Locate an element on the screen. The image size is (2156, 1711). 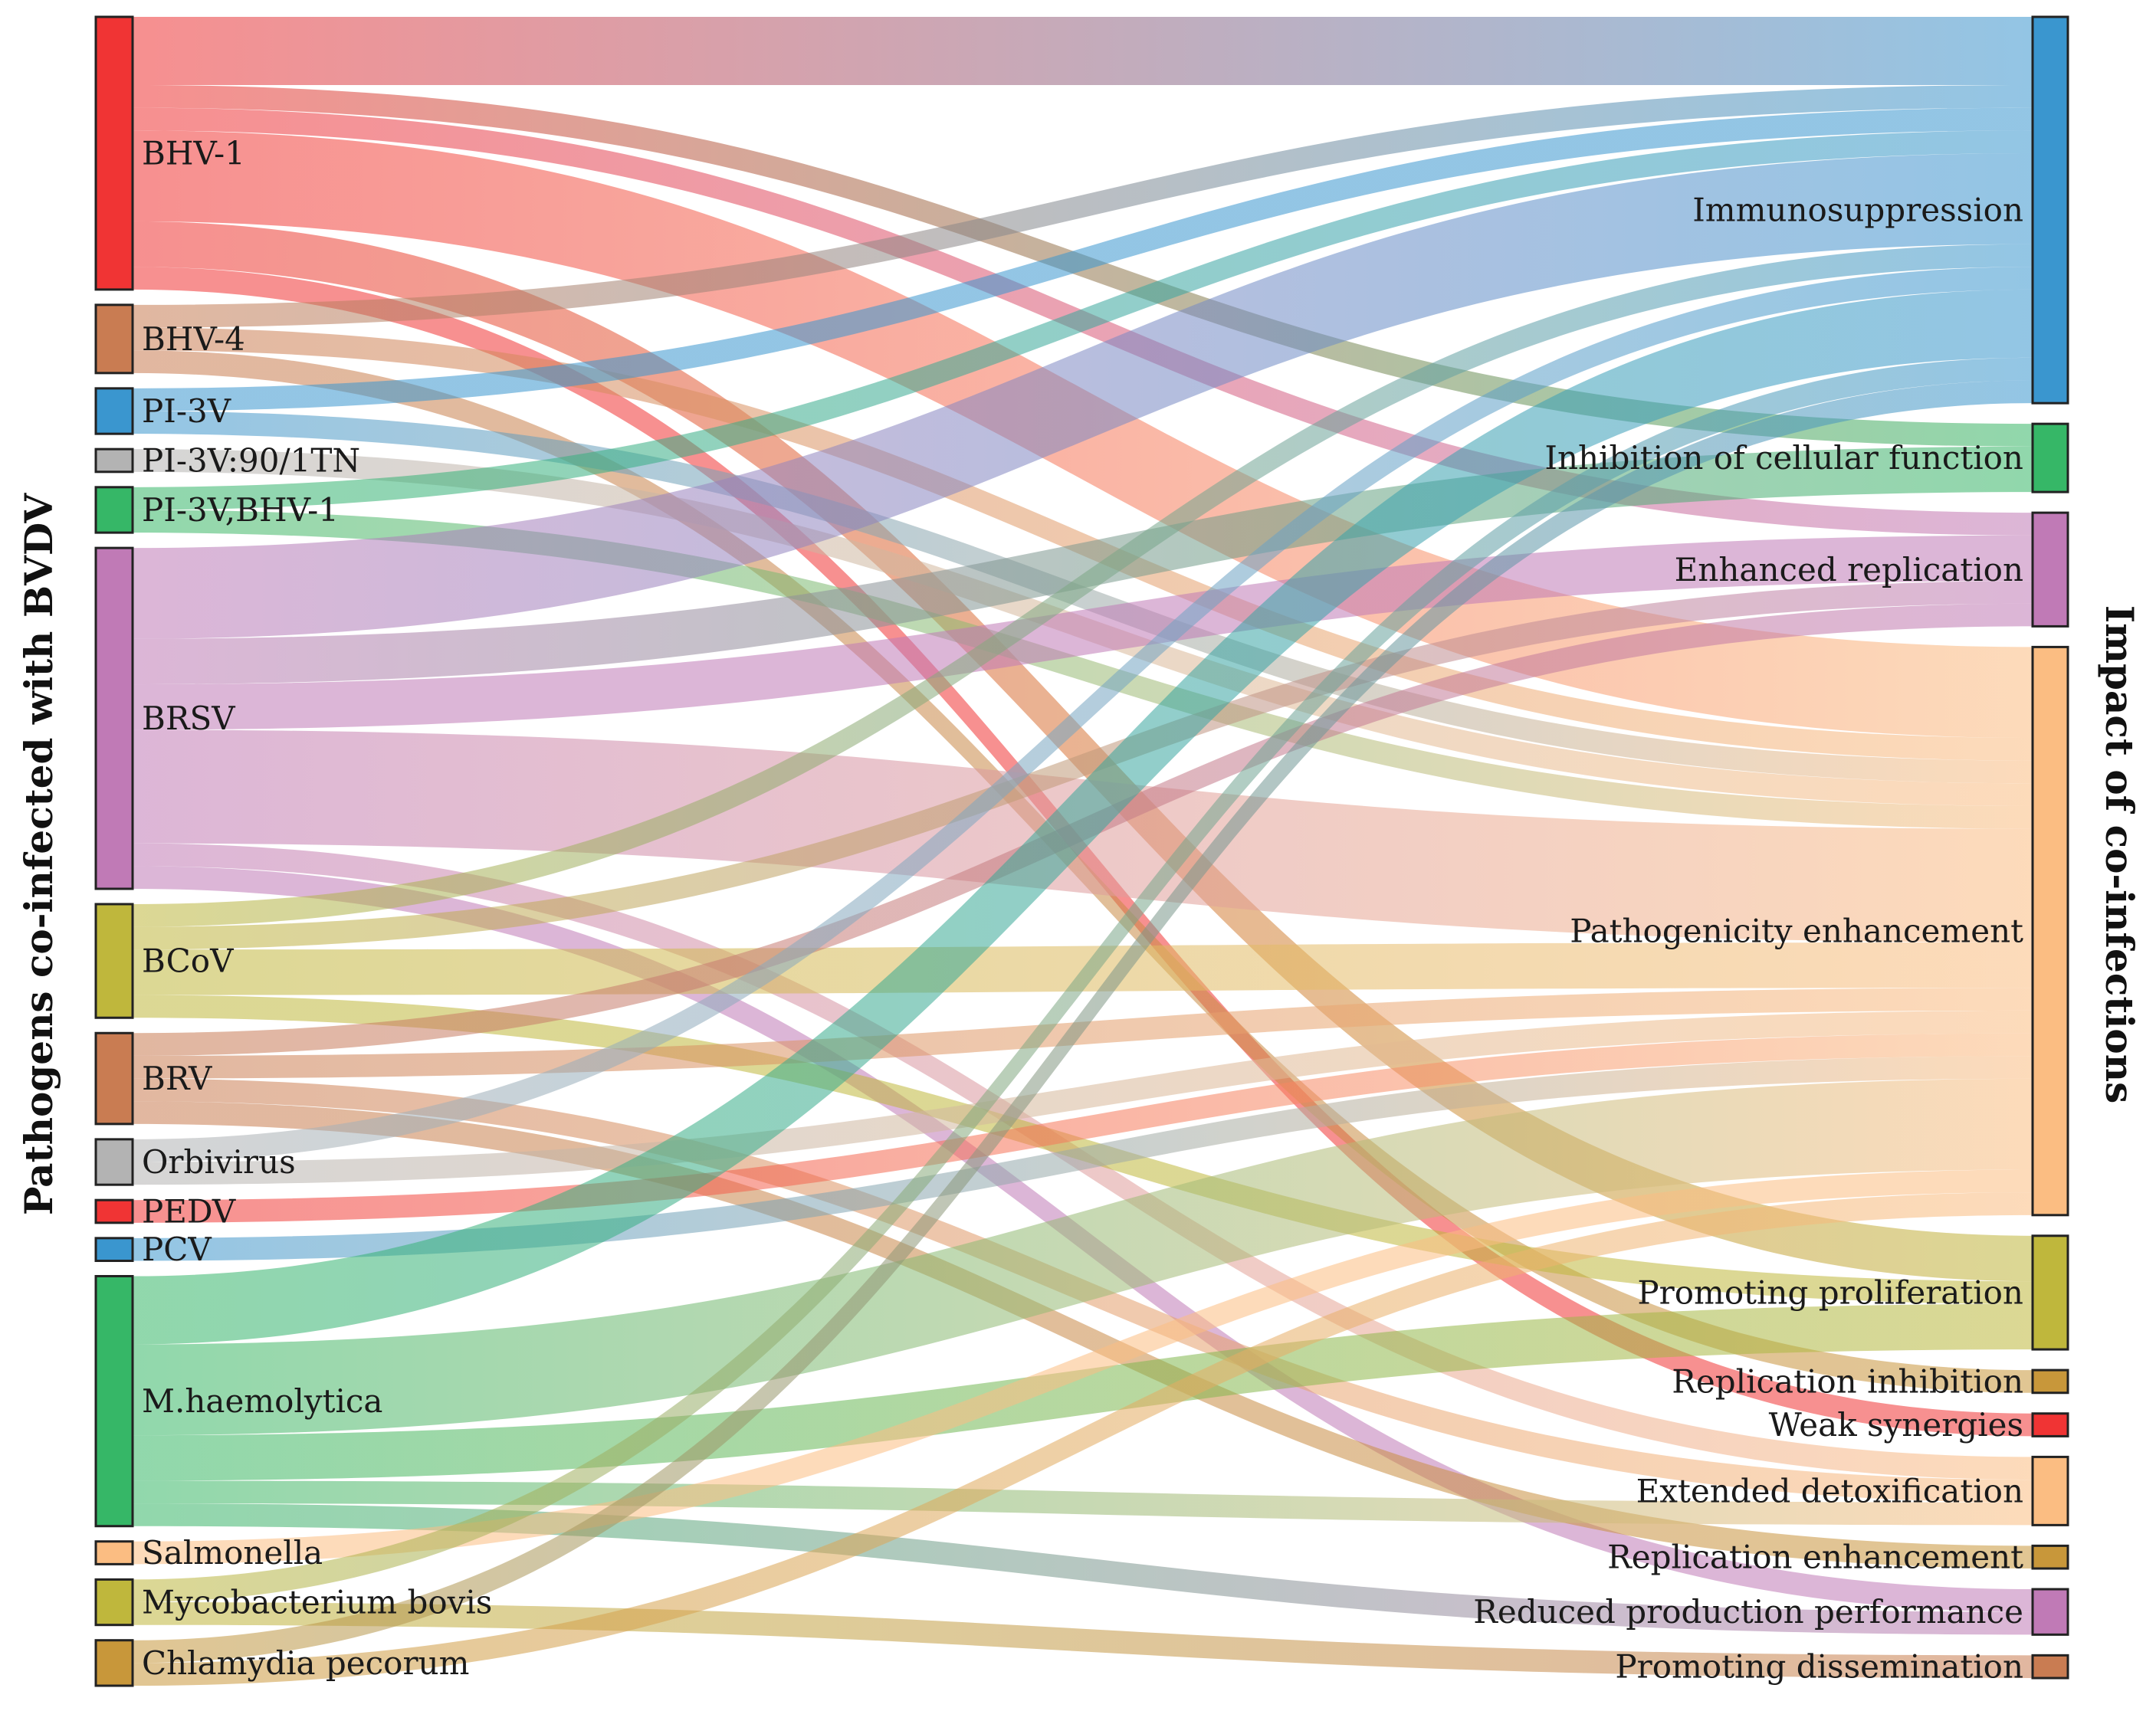
source-node-pi-3v is located at coordinates (114, 411).